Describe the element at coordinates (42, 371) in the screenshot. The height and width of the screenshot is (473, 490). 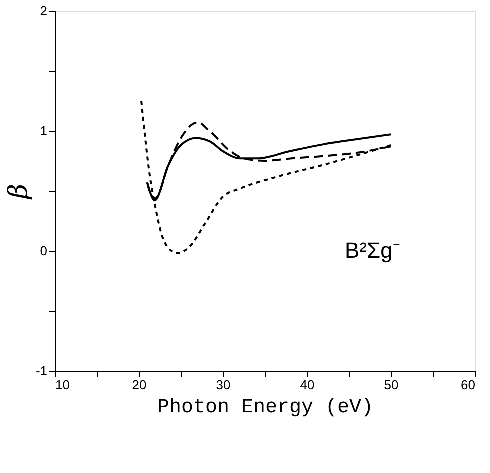
I see `y-tick-label: -1` at that location.